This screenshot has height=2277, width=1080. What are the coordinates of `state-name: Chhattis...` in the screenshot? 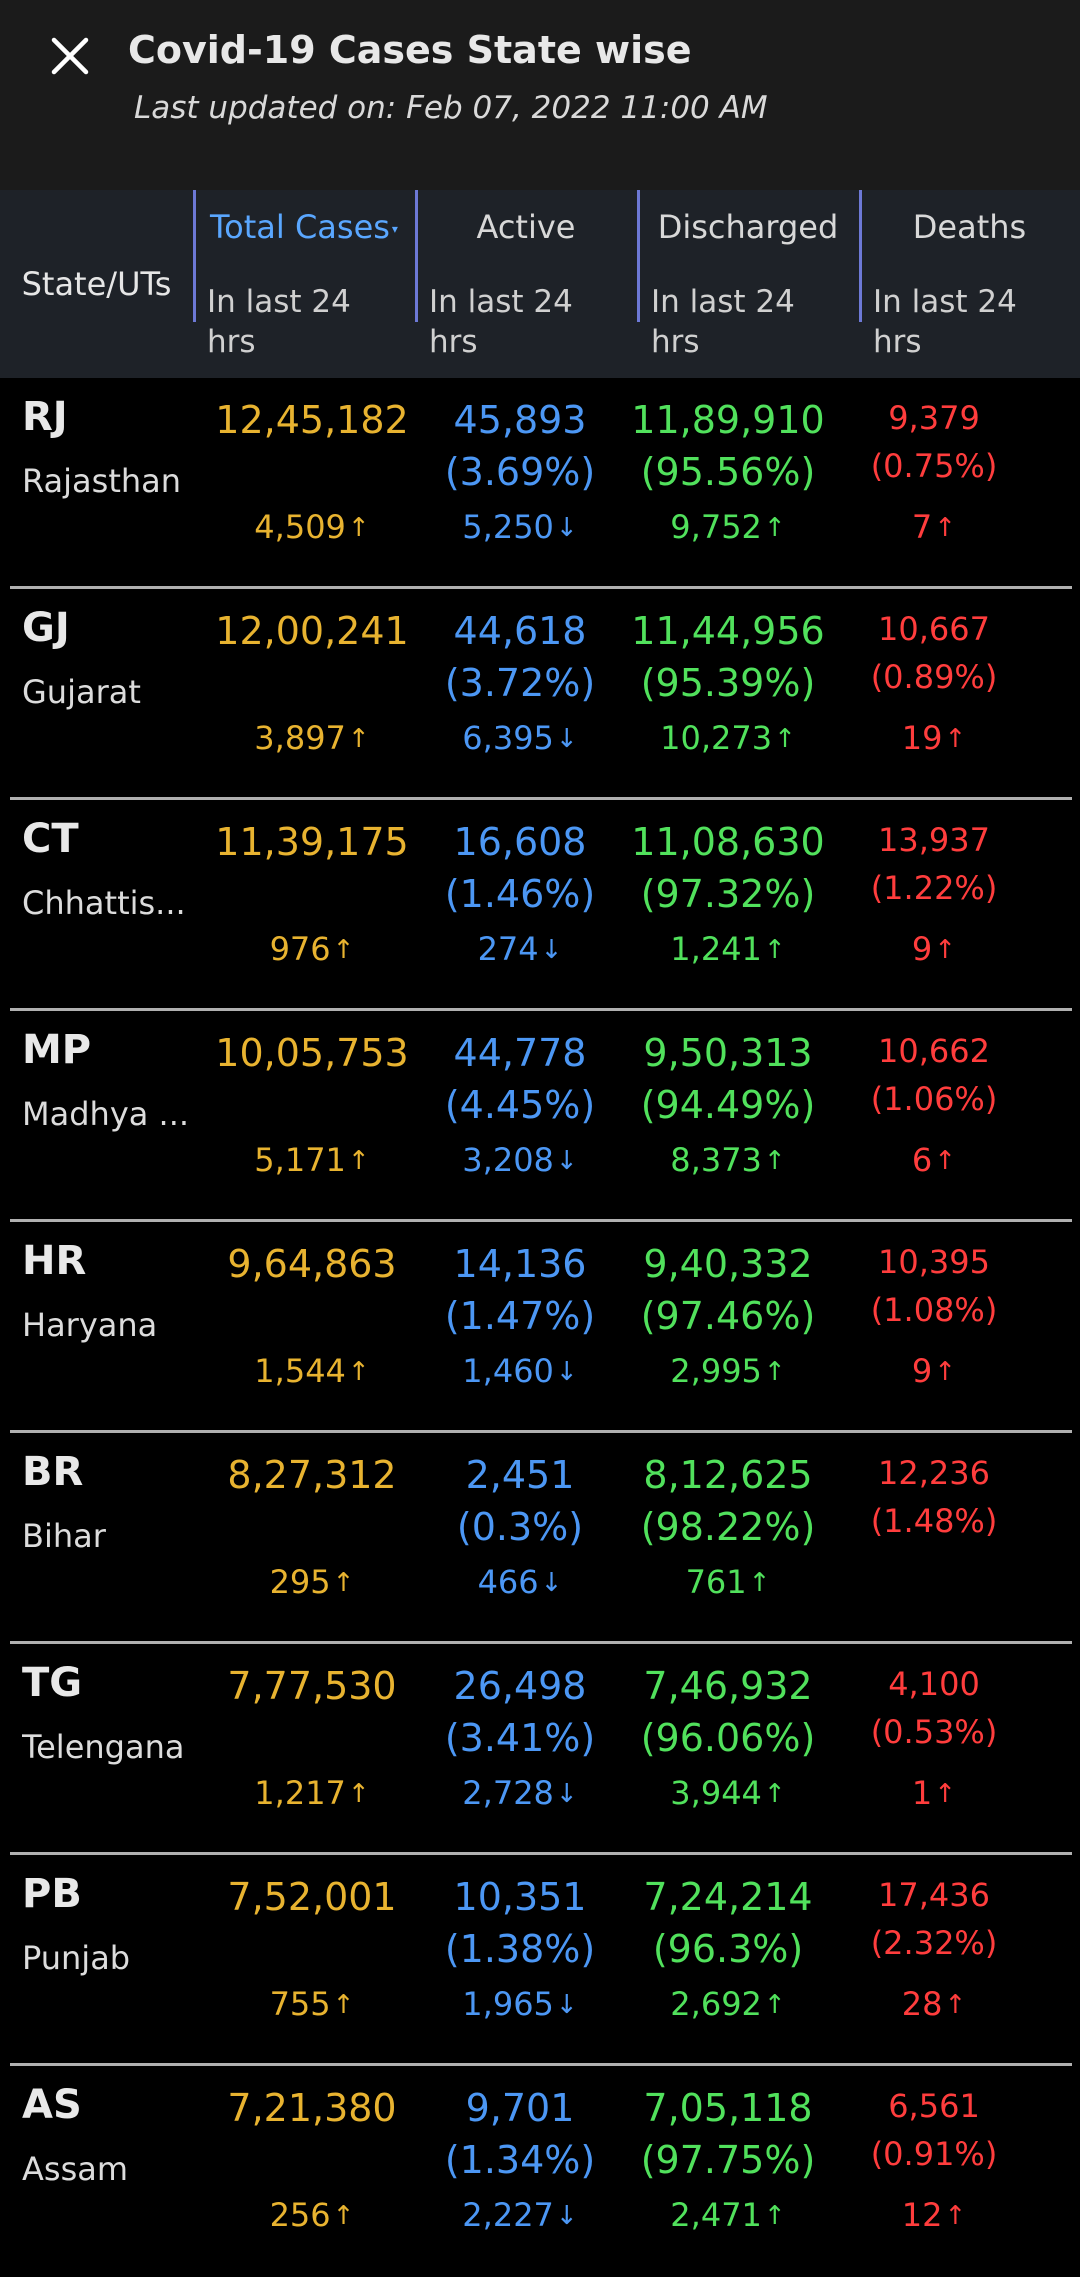 It's located at (104, 903).